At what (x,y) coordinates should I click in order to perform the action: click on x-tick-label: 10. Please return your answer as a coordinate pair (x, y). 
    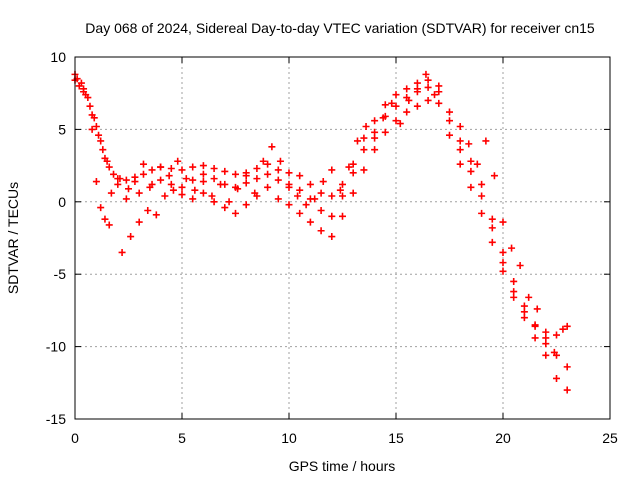
    Looking at the image, I should click on (289, 438).